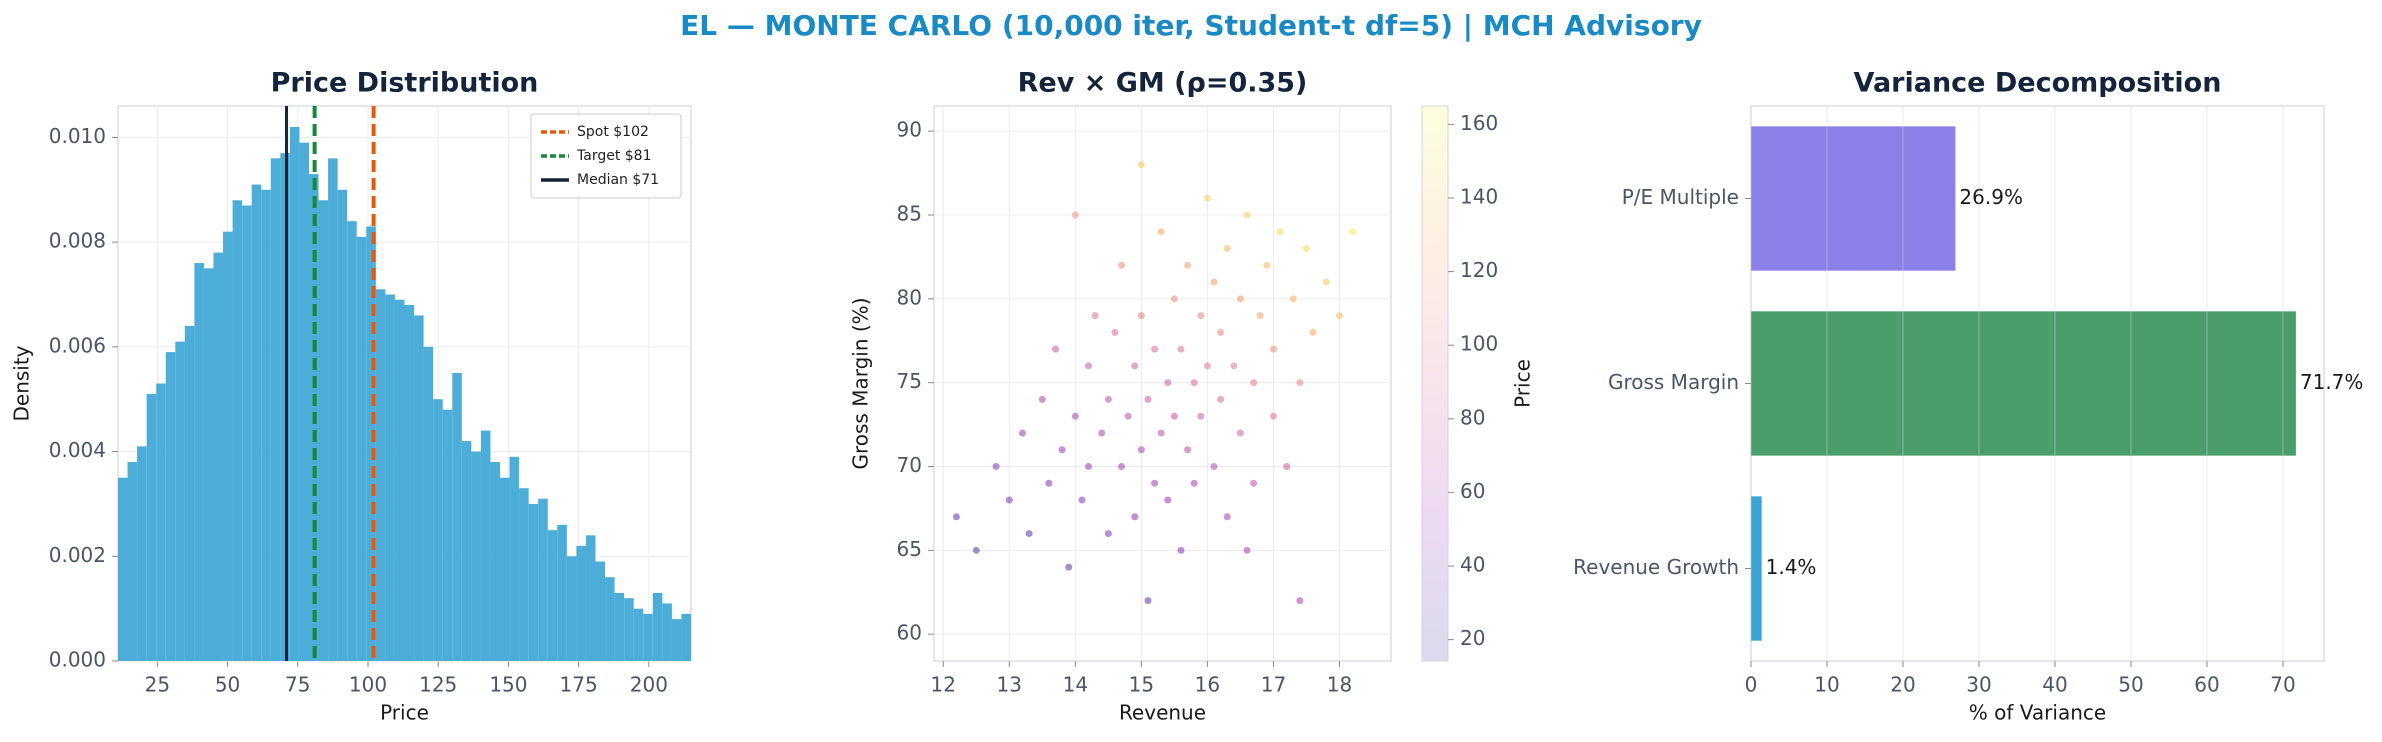 The height and width of the screenshot is (742, 2382). I want to click on bar-value-label: 71.7%, so click(2332, 382).